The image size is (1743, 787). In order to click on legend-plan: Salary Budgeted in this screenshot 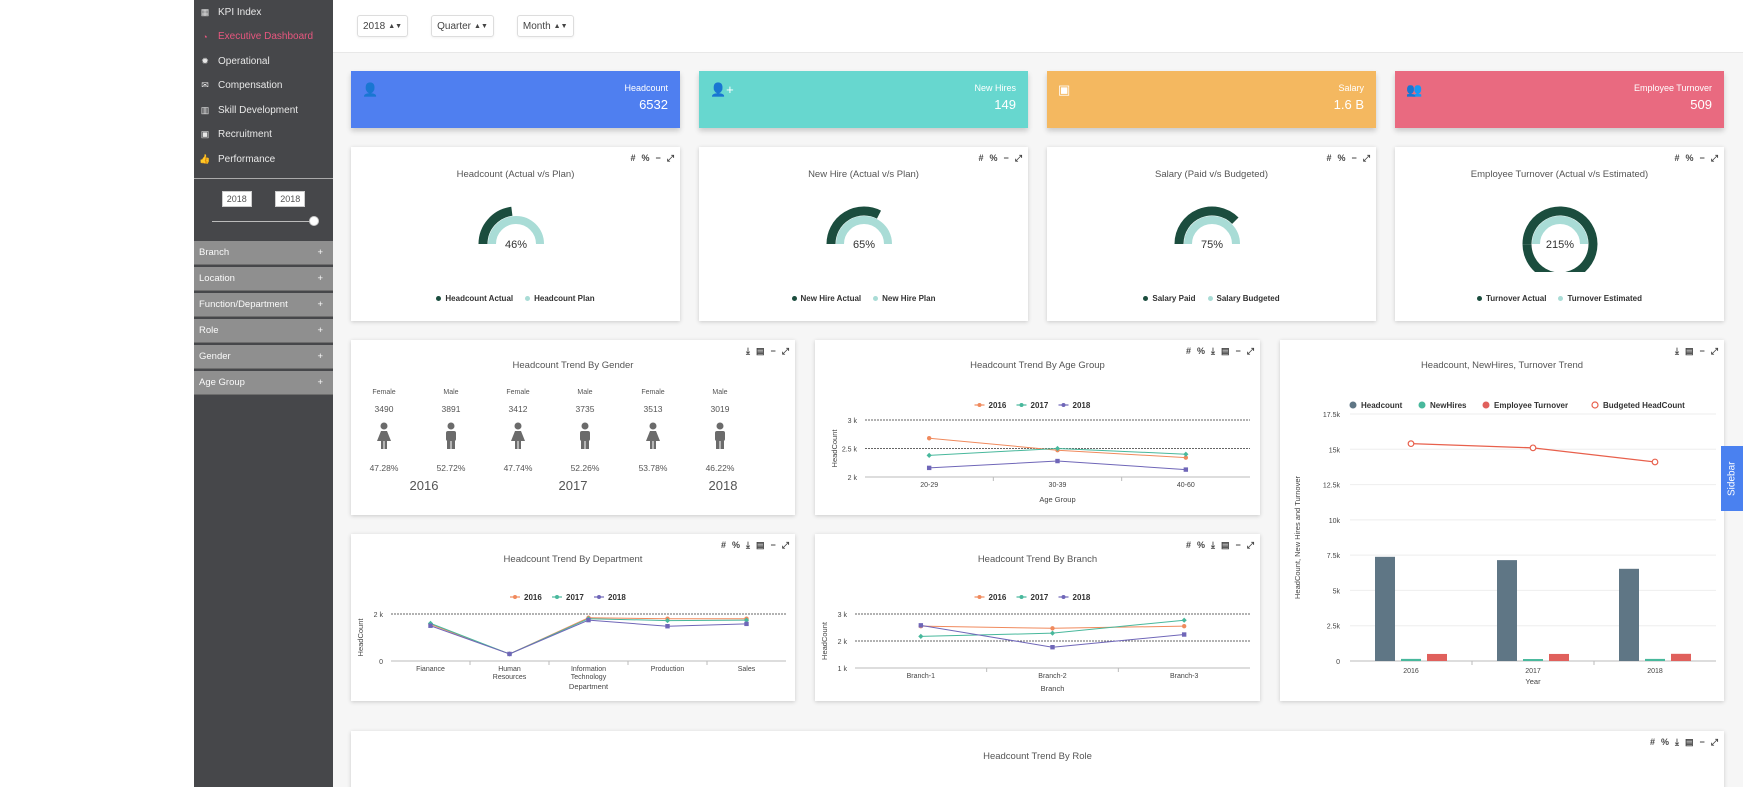, I will do `click(1243, 298)`.